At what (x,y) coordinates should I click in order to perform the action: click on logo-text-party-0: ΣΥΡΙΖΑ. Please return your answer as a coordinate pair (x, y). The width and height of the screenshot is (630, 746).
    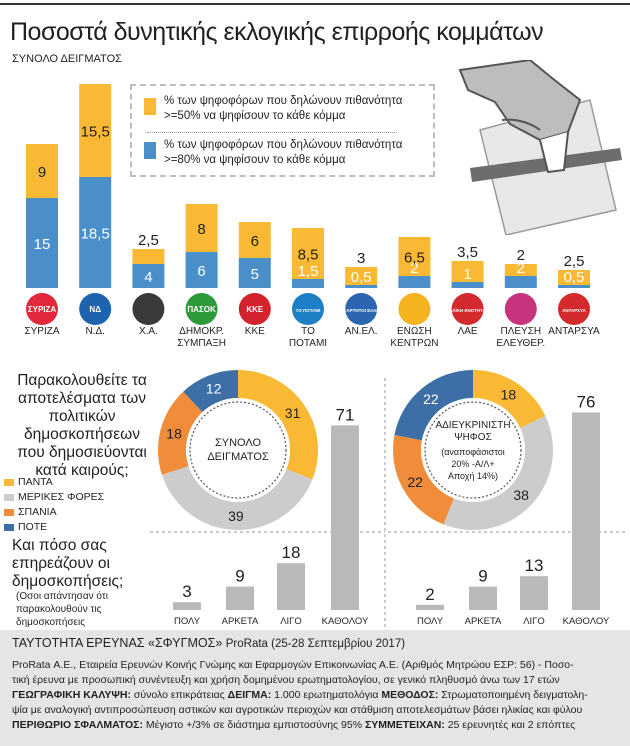
    Looking at the image, I should click on (42, 309).